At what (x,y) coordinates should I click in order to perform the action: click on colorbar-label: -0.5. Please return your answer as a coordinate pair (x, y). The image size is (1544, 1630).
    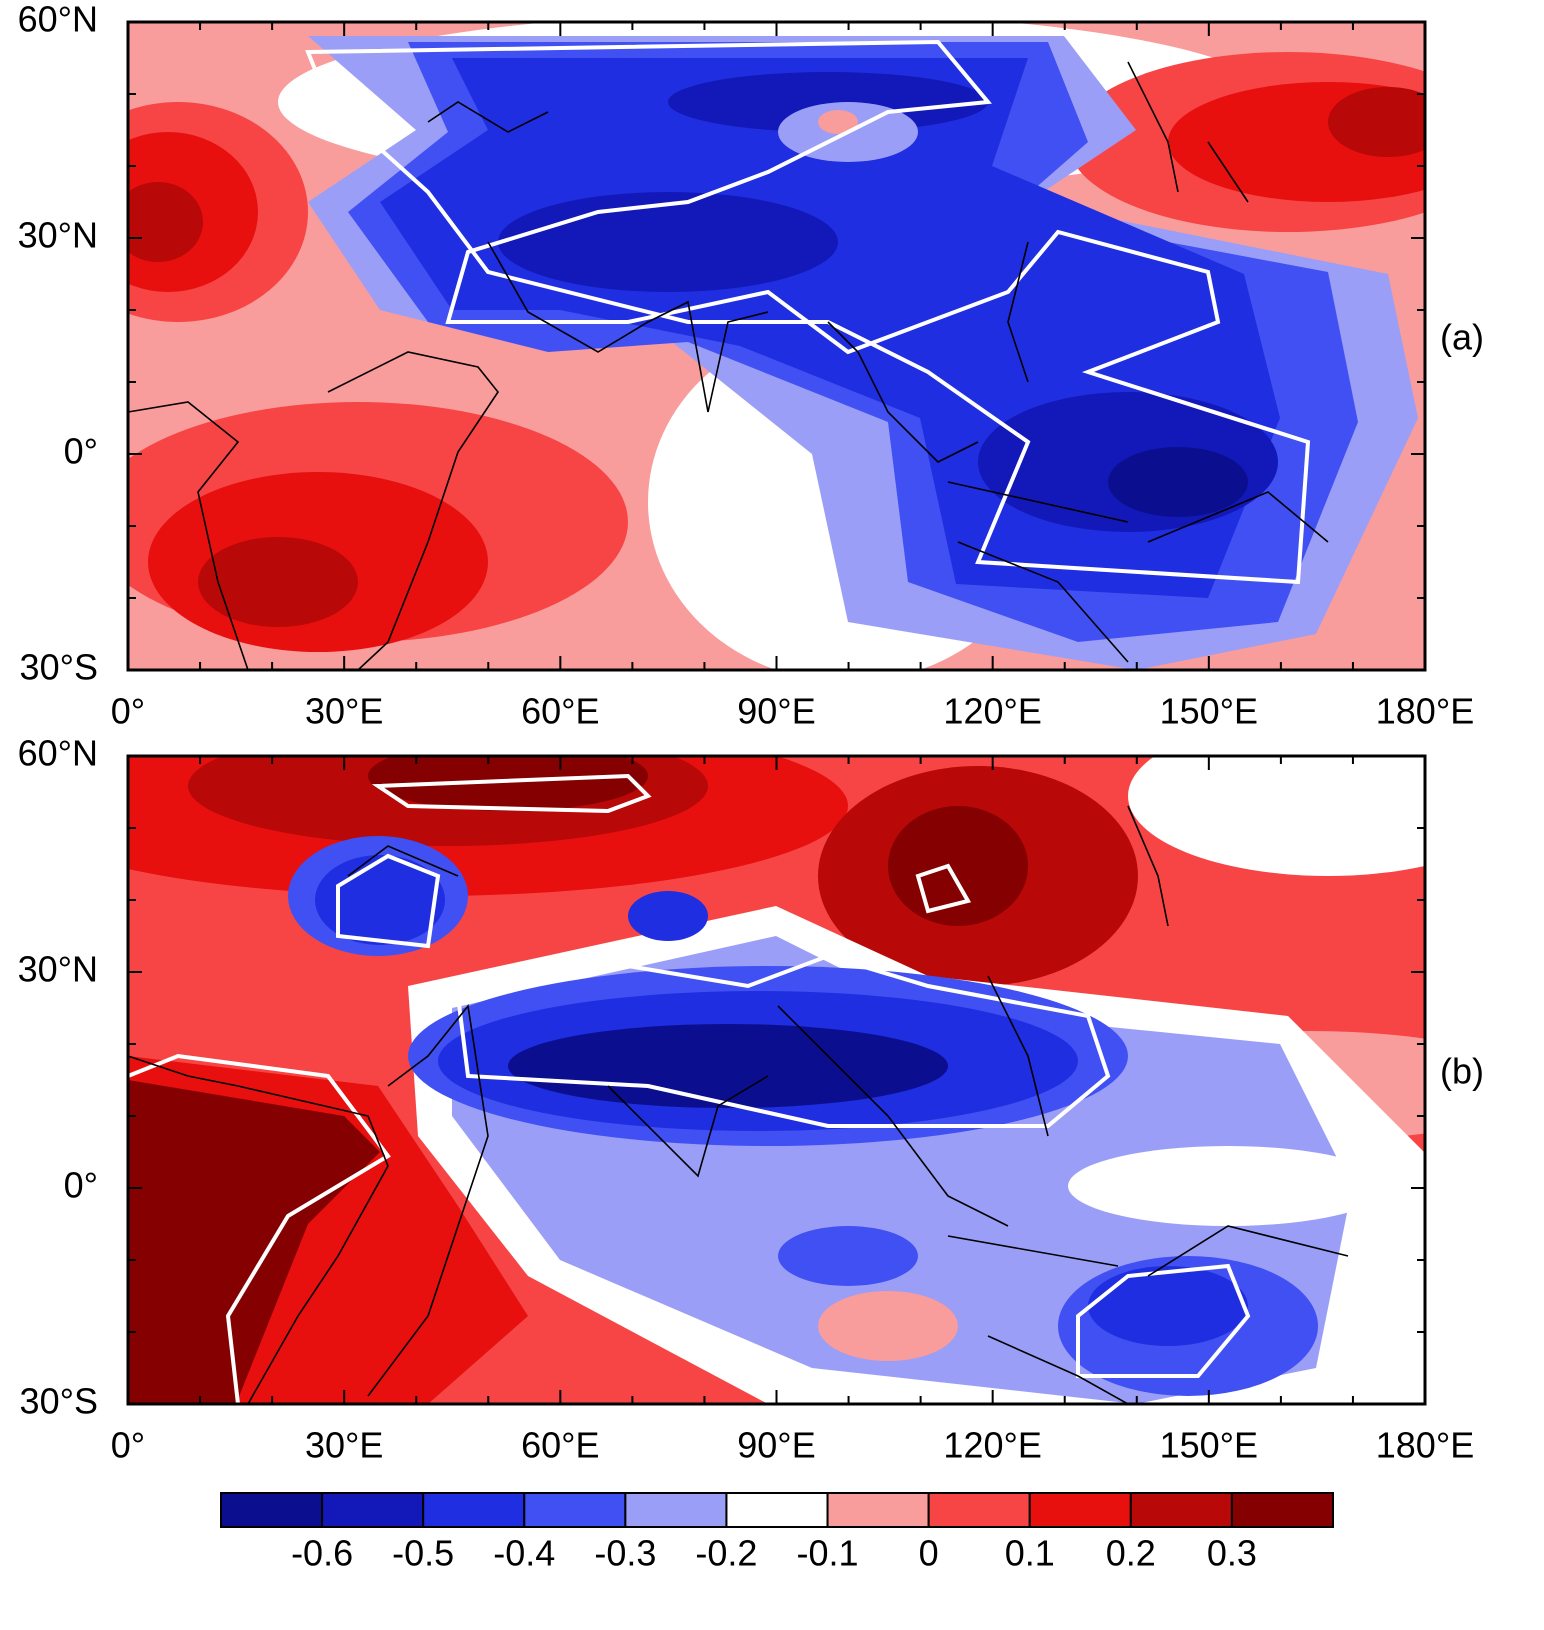
    Looking at the image, I should click on (423, 1553).